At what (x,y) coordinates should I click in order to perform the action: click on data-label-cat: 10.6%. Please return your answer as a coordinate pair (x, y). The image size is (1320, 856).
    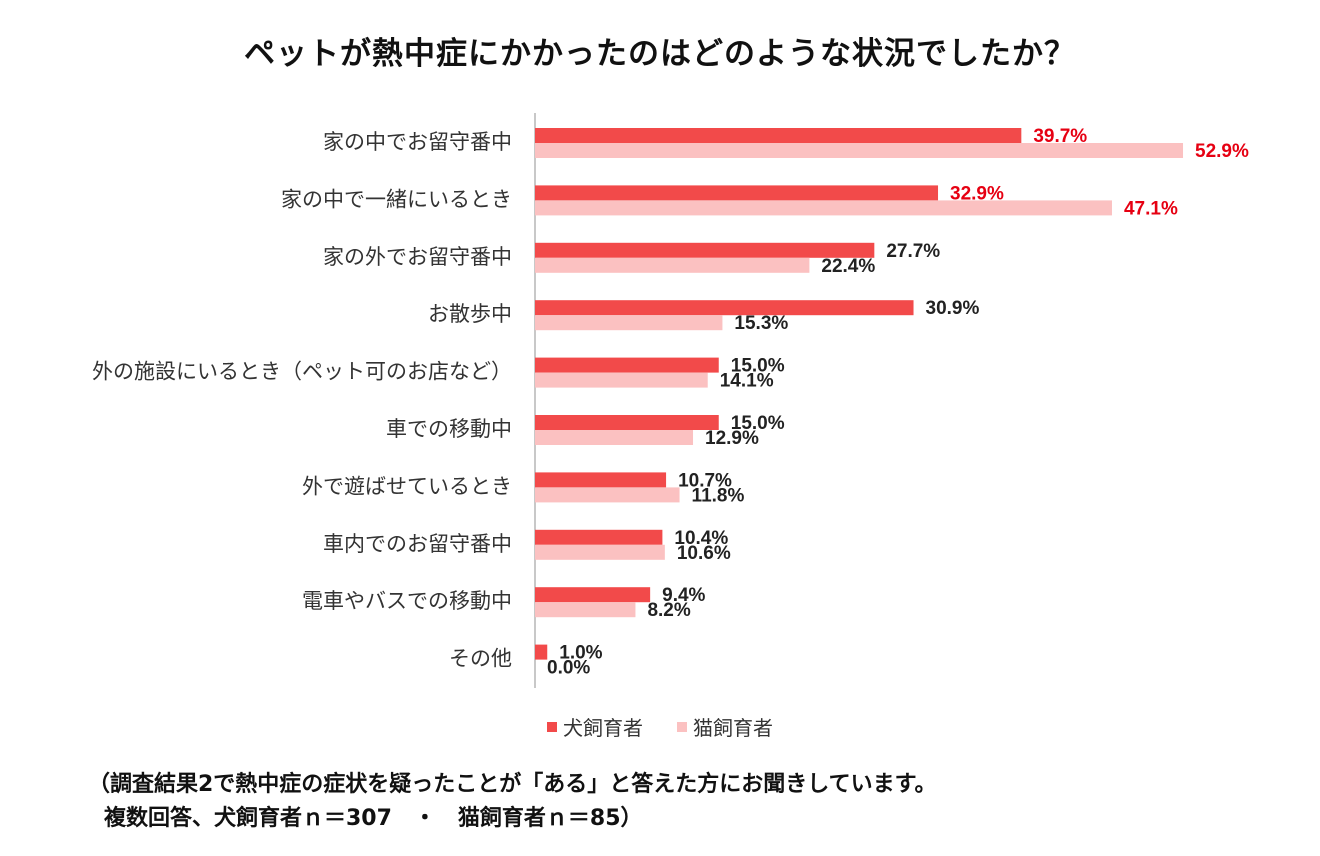
    Looking at the image, I should click on (704, 553).